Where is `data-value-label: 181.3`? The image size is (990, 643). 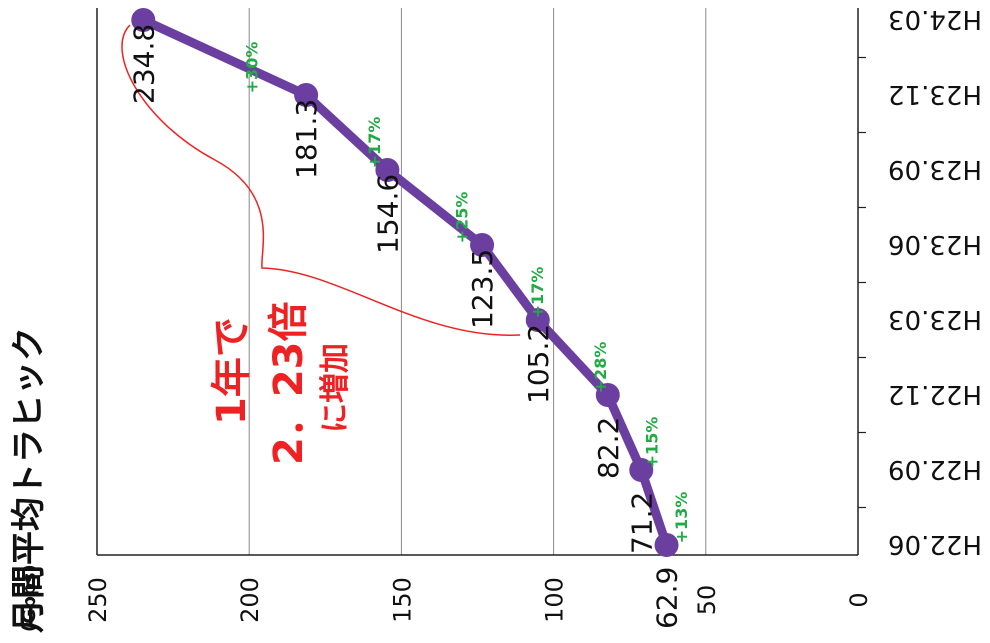
data-value-label: 181.3 is located at coordinates (306, 139).